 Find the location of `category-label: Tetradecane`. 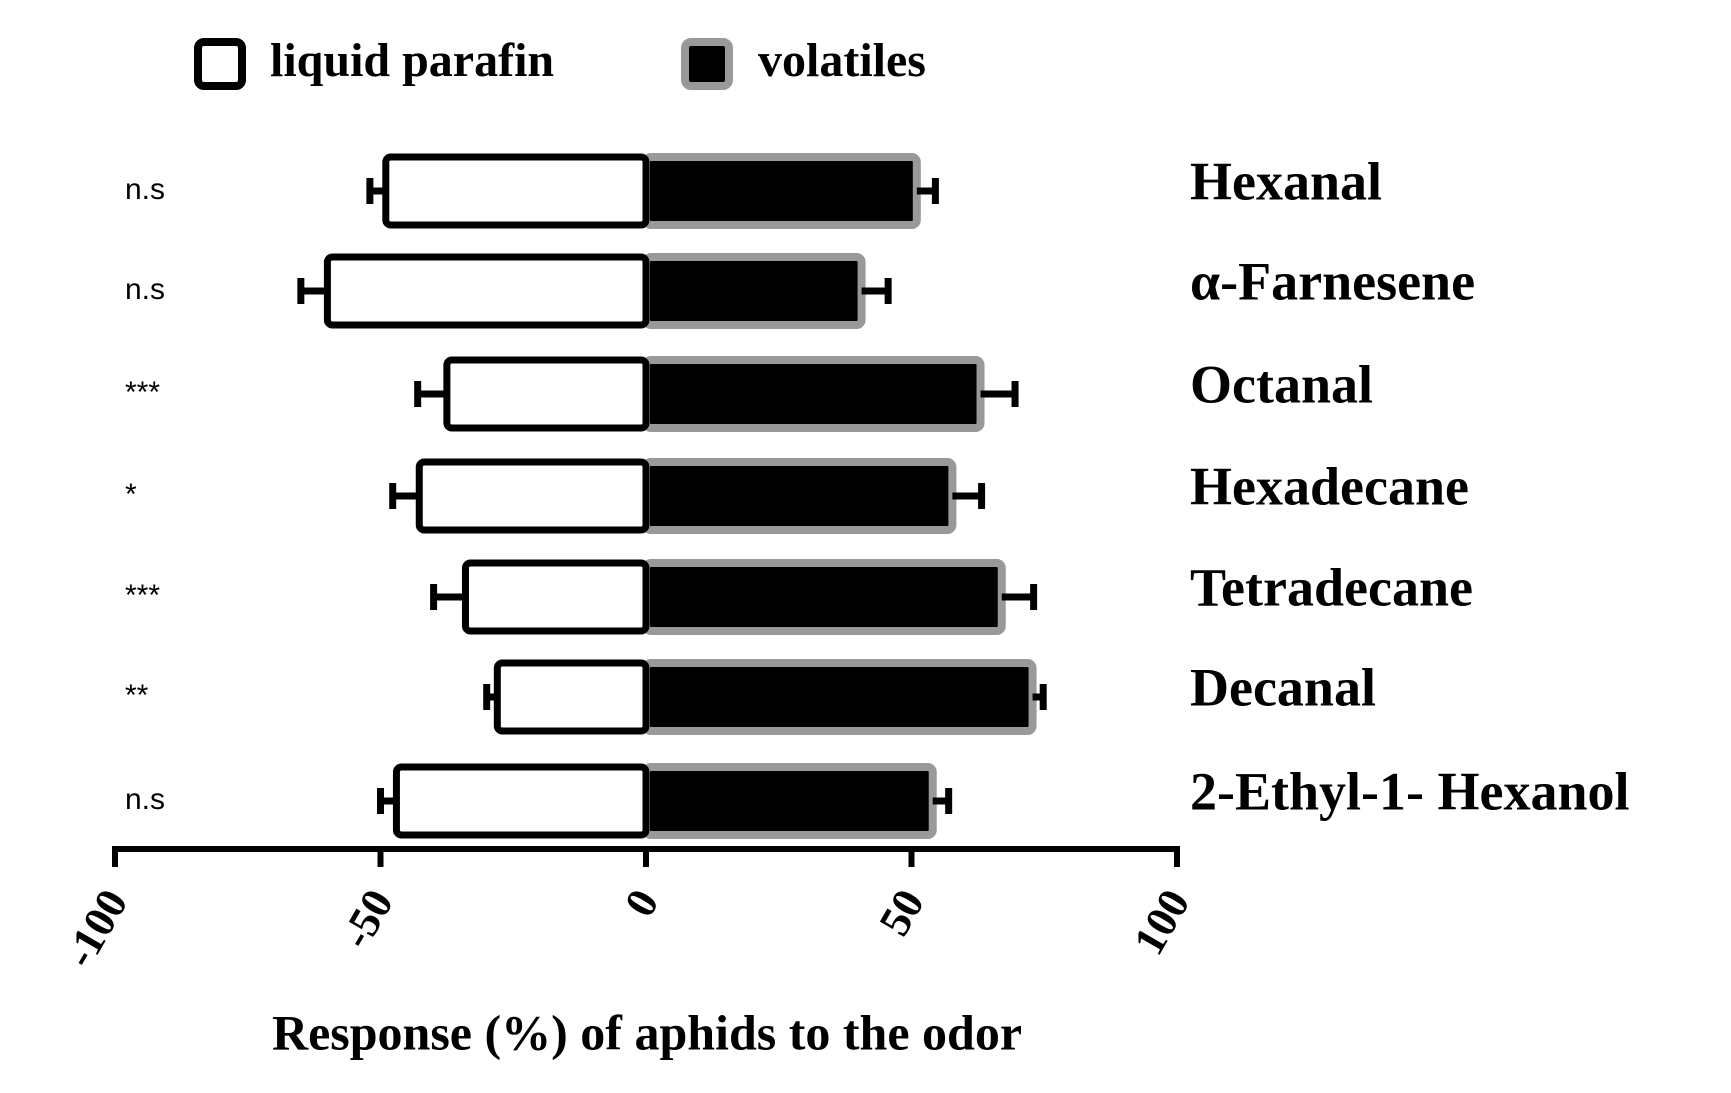

category-label: Tetradecane is located at coordinates (1331, 587).